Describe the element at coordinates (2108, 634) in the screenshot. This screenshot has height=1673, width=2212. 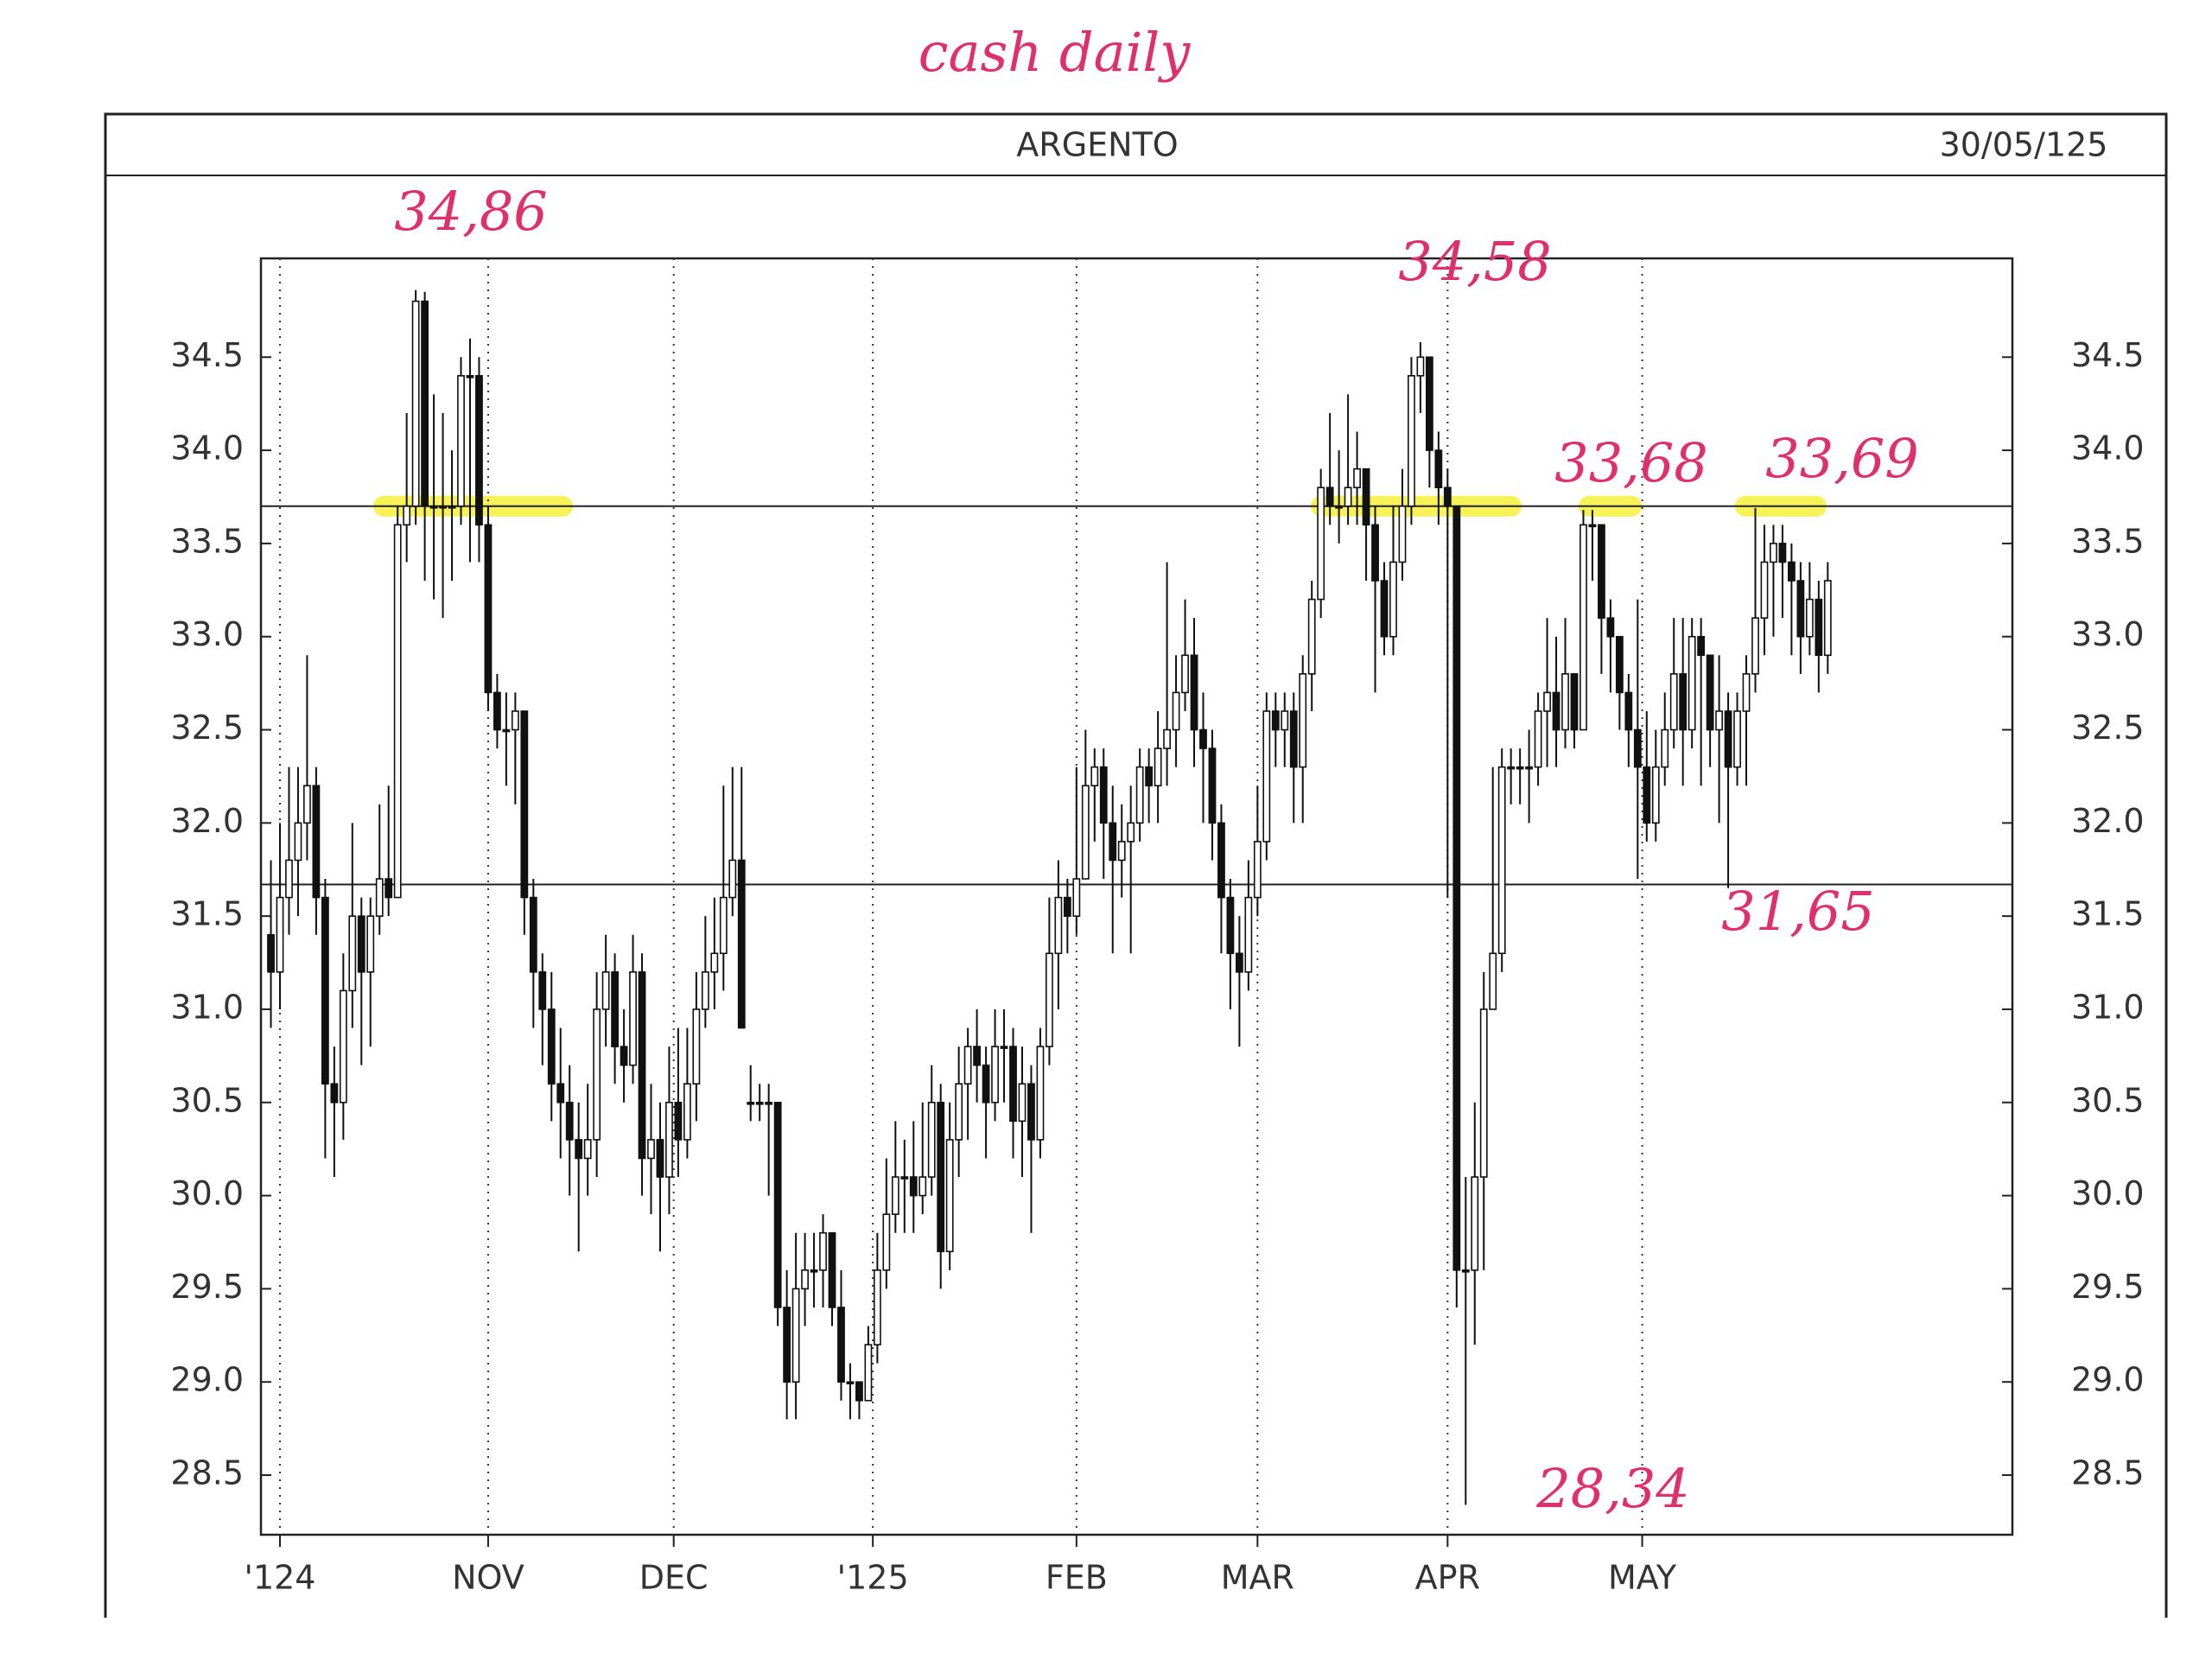
I see `y-tick-label-right: 33.0` at that location.